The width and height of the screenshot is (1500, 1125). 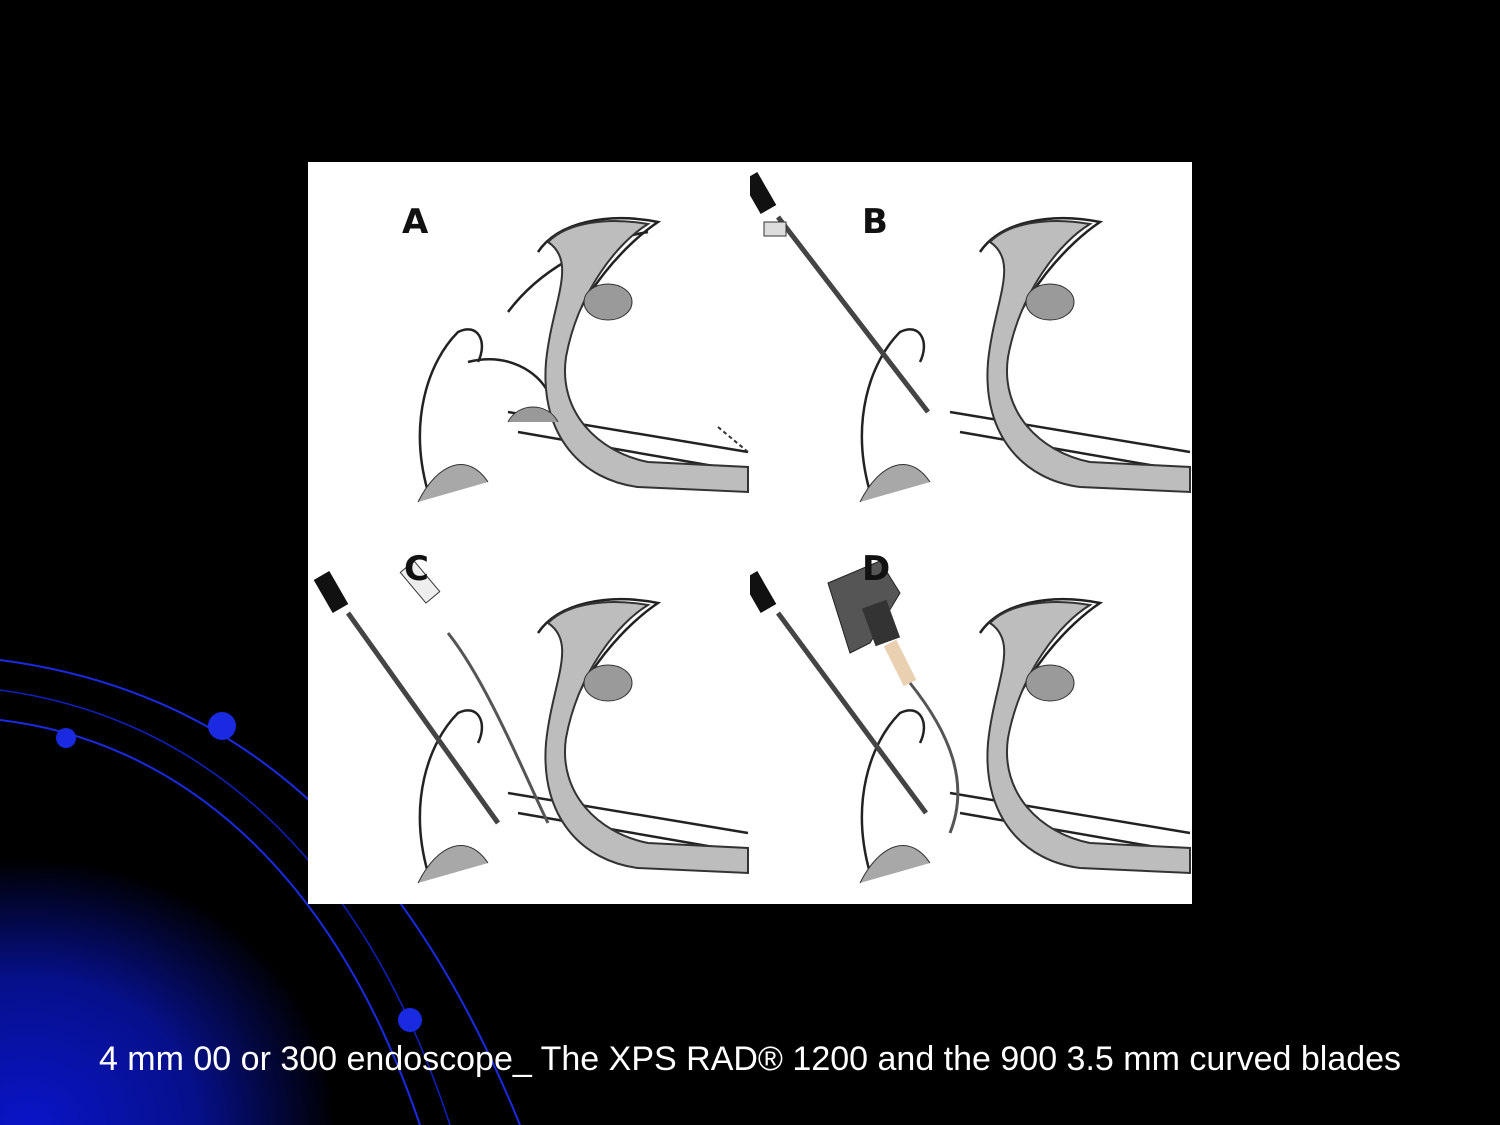 I want to click on panel-label: A, so click(x=415, y=222).